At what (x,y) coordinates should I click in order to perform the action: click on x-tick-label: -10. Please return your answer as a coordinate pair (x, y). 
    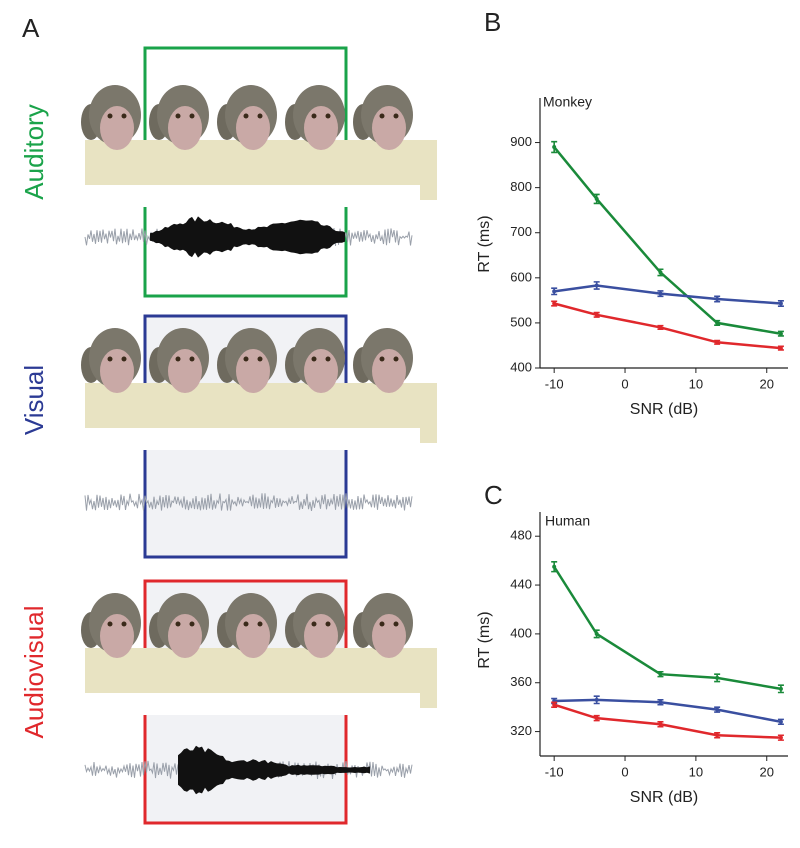
    Looking at the image, I should click on (554, 383).